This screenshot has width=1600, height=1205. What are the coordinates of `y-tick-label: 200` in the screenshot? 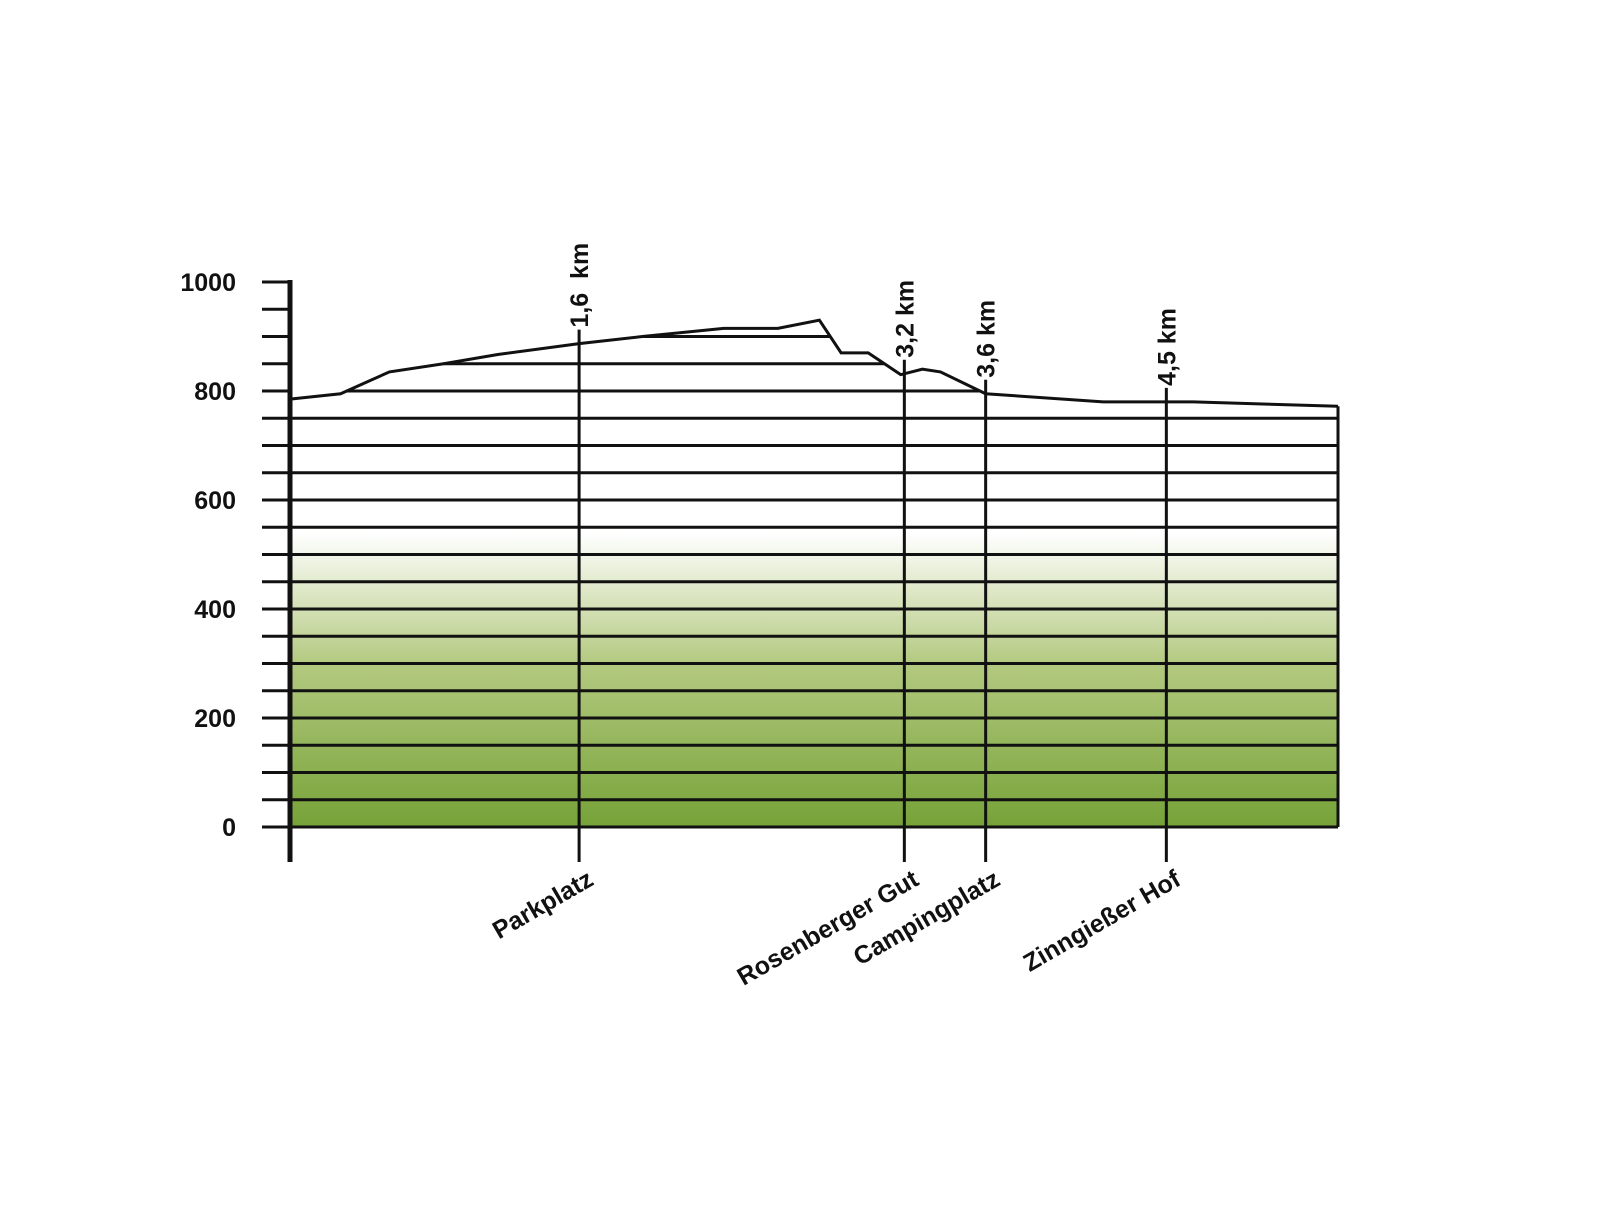 It's located at (215, 719).